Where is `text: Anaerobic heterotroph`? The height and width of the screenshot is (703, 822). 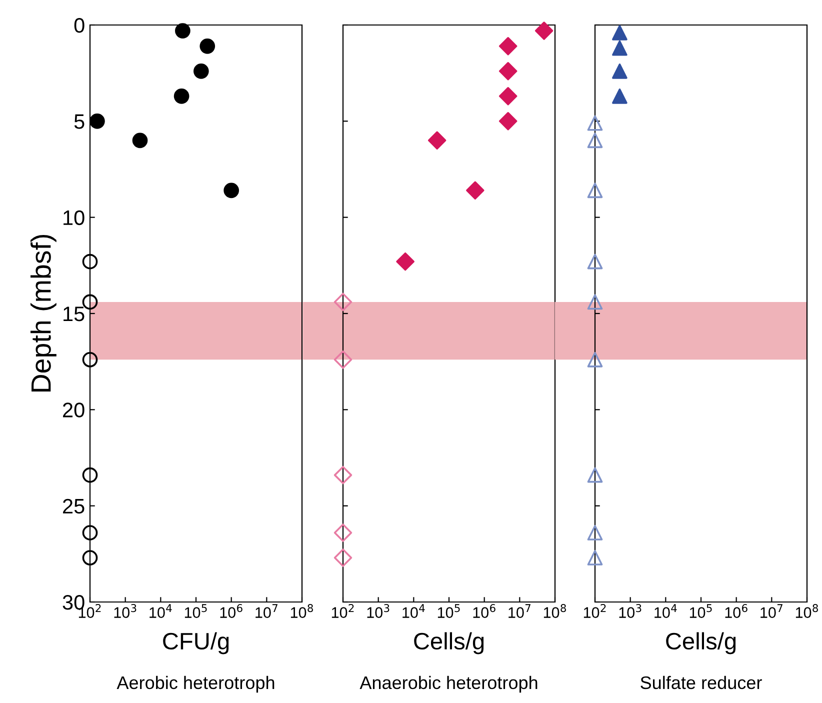 text: Anaerobic heterotroph is located at coordinates (449, 684).